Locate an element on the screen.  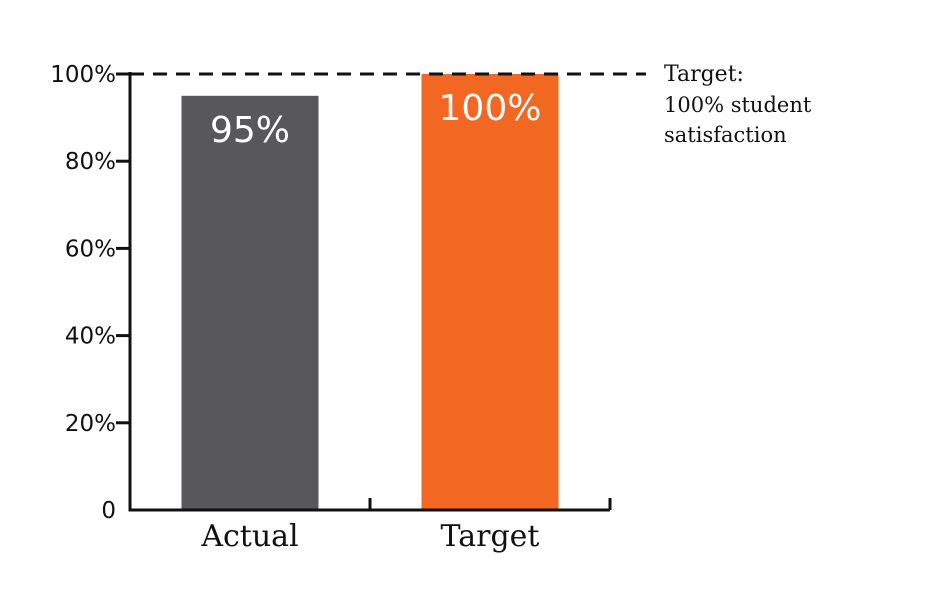
y-tick-label: 100% is located at coordinates (83, 75).